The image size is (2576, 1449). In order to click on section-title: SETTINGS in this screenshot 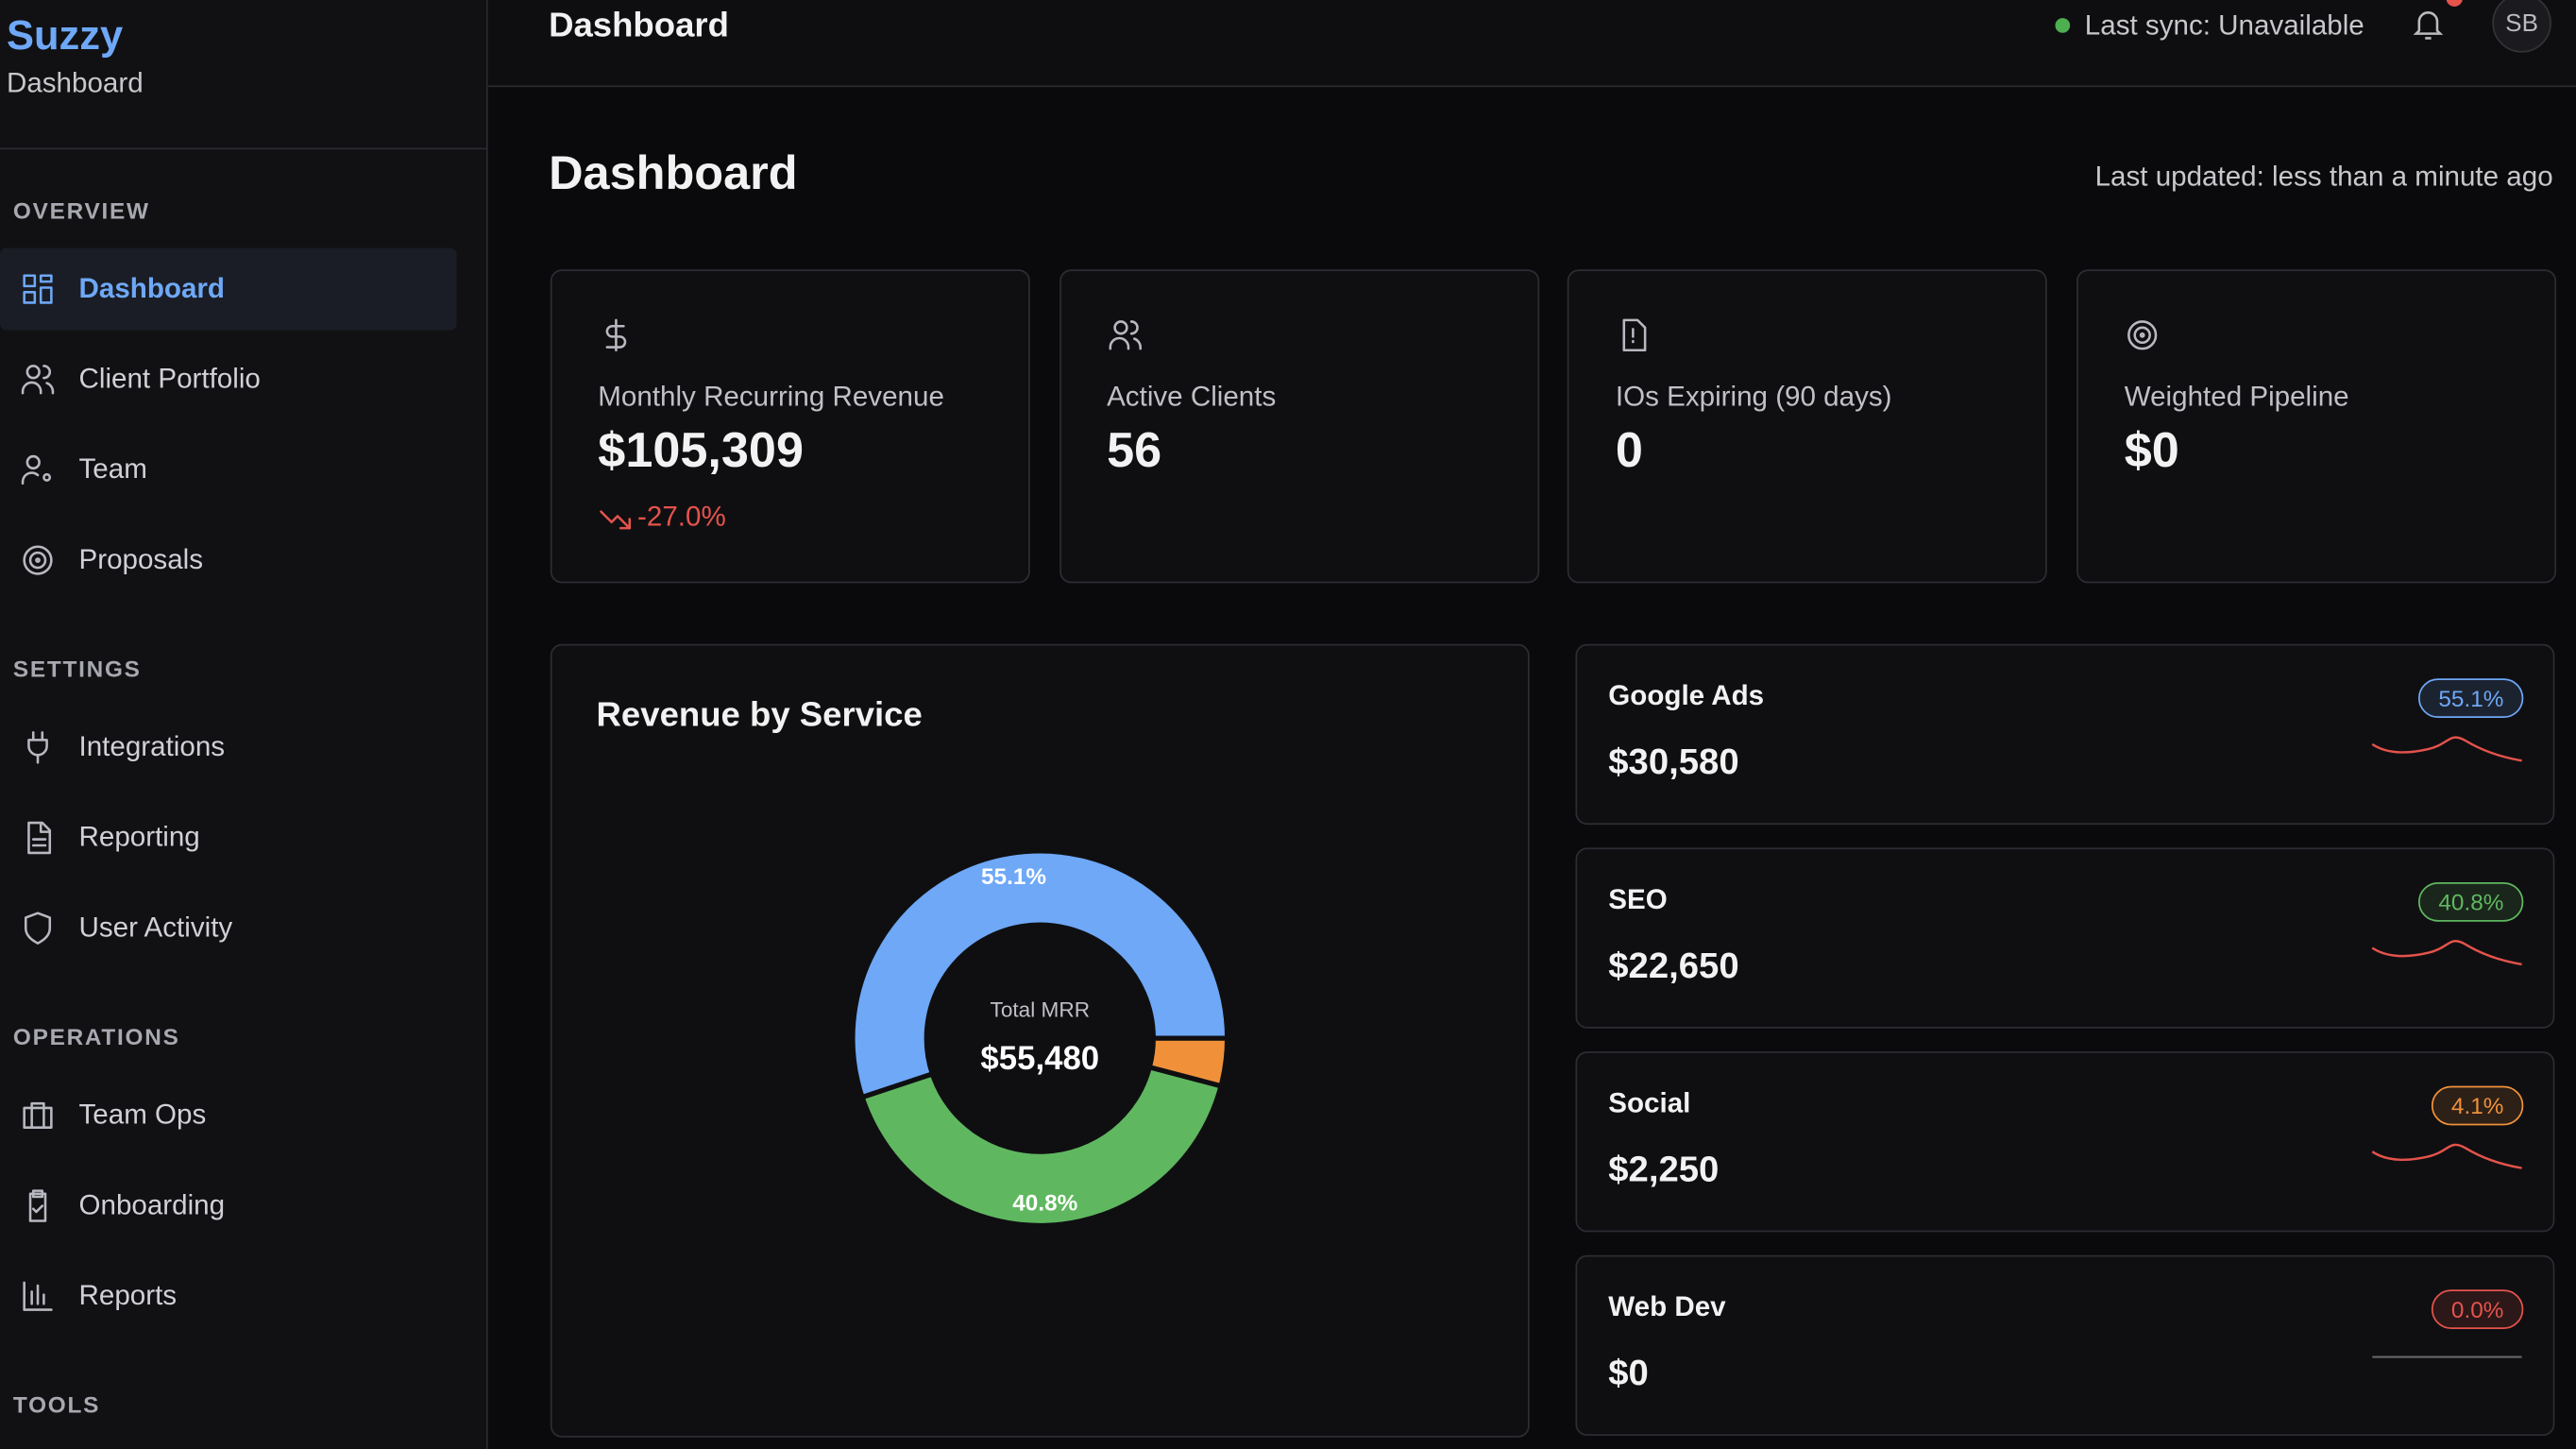, I will do `click(77, 668)`.